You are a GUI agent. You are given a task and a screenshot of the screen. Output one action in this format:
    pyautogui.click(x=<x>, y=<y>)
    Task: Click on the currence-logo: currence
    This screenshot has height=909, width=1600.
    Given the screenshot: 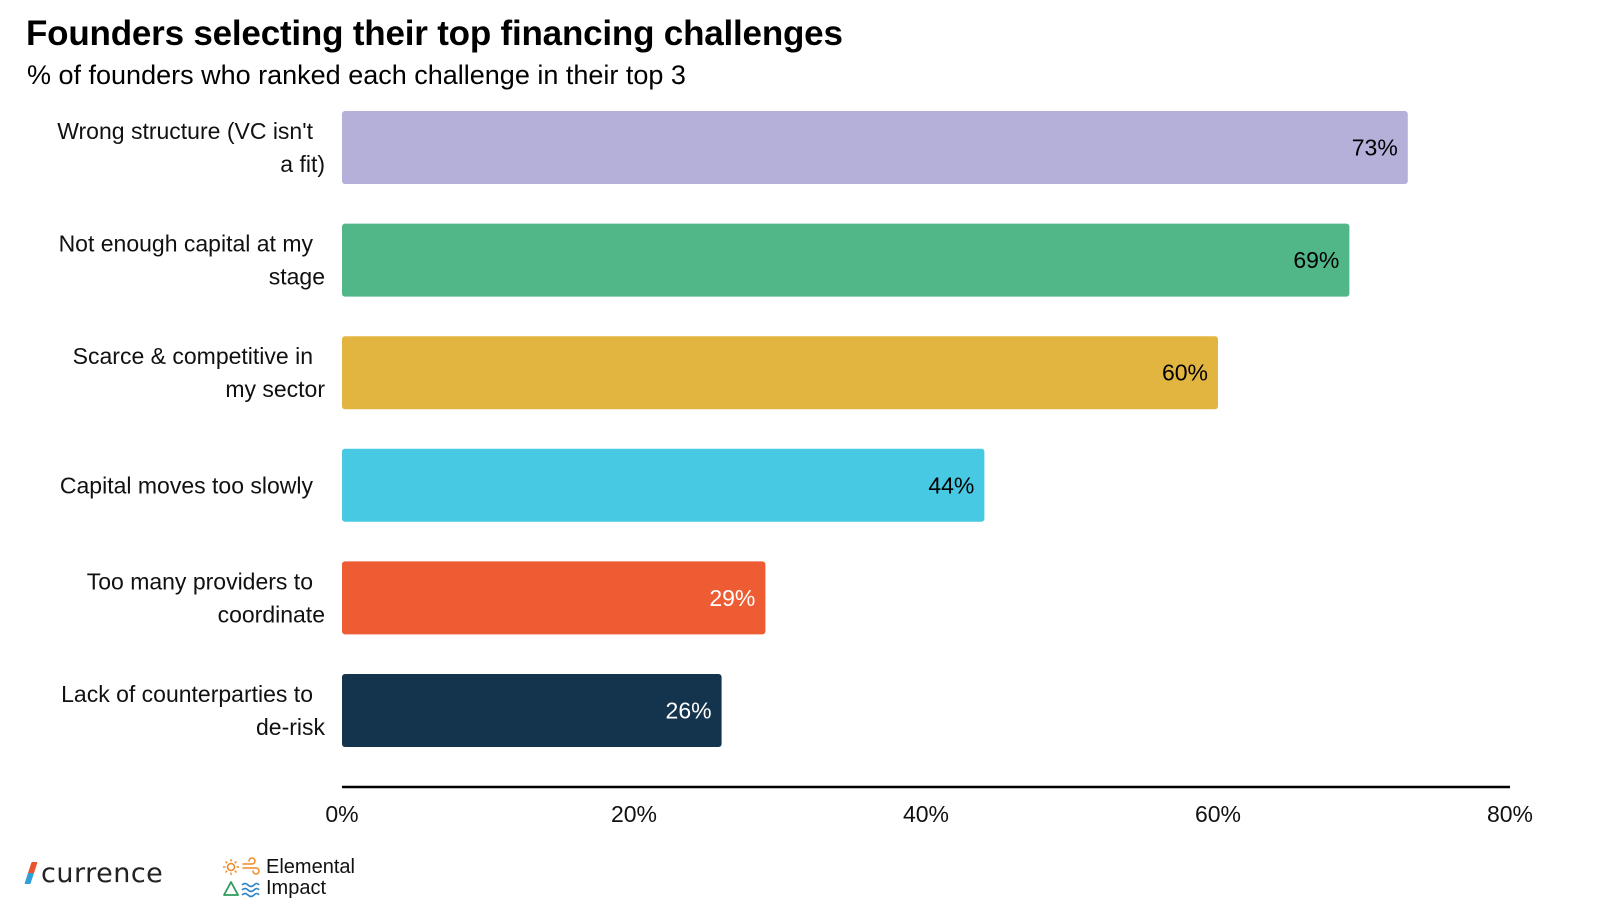 What is the action you would take?
    pyautogui.click(x=94, y=873)
    